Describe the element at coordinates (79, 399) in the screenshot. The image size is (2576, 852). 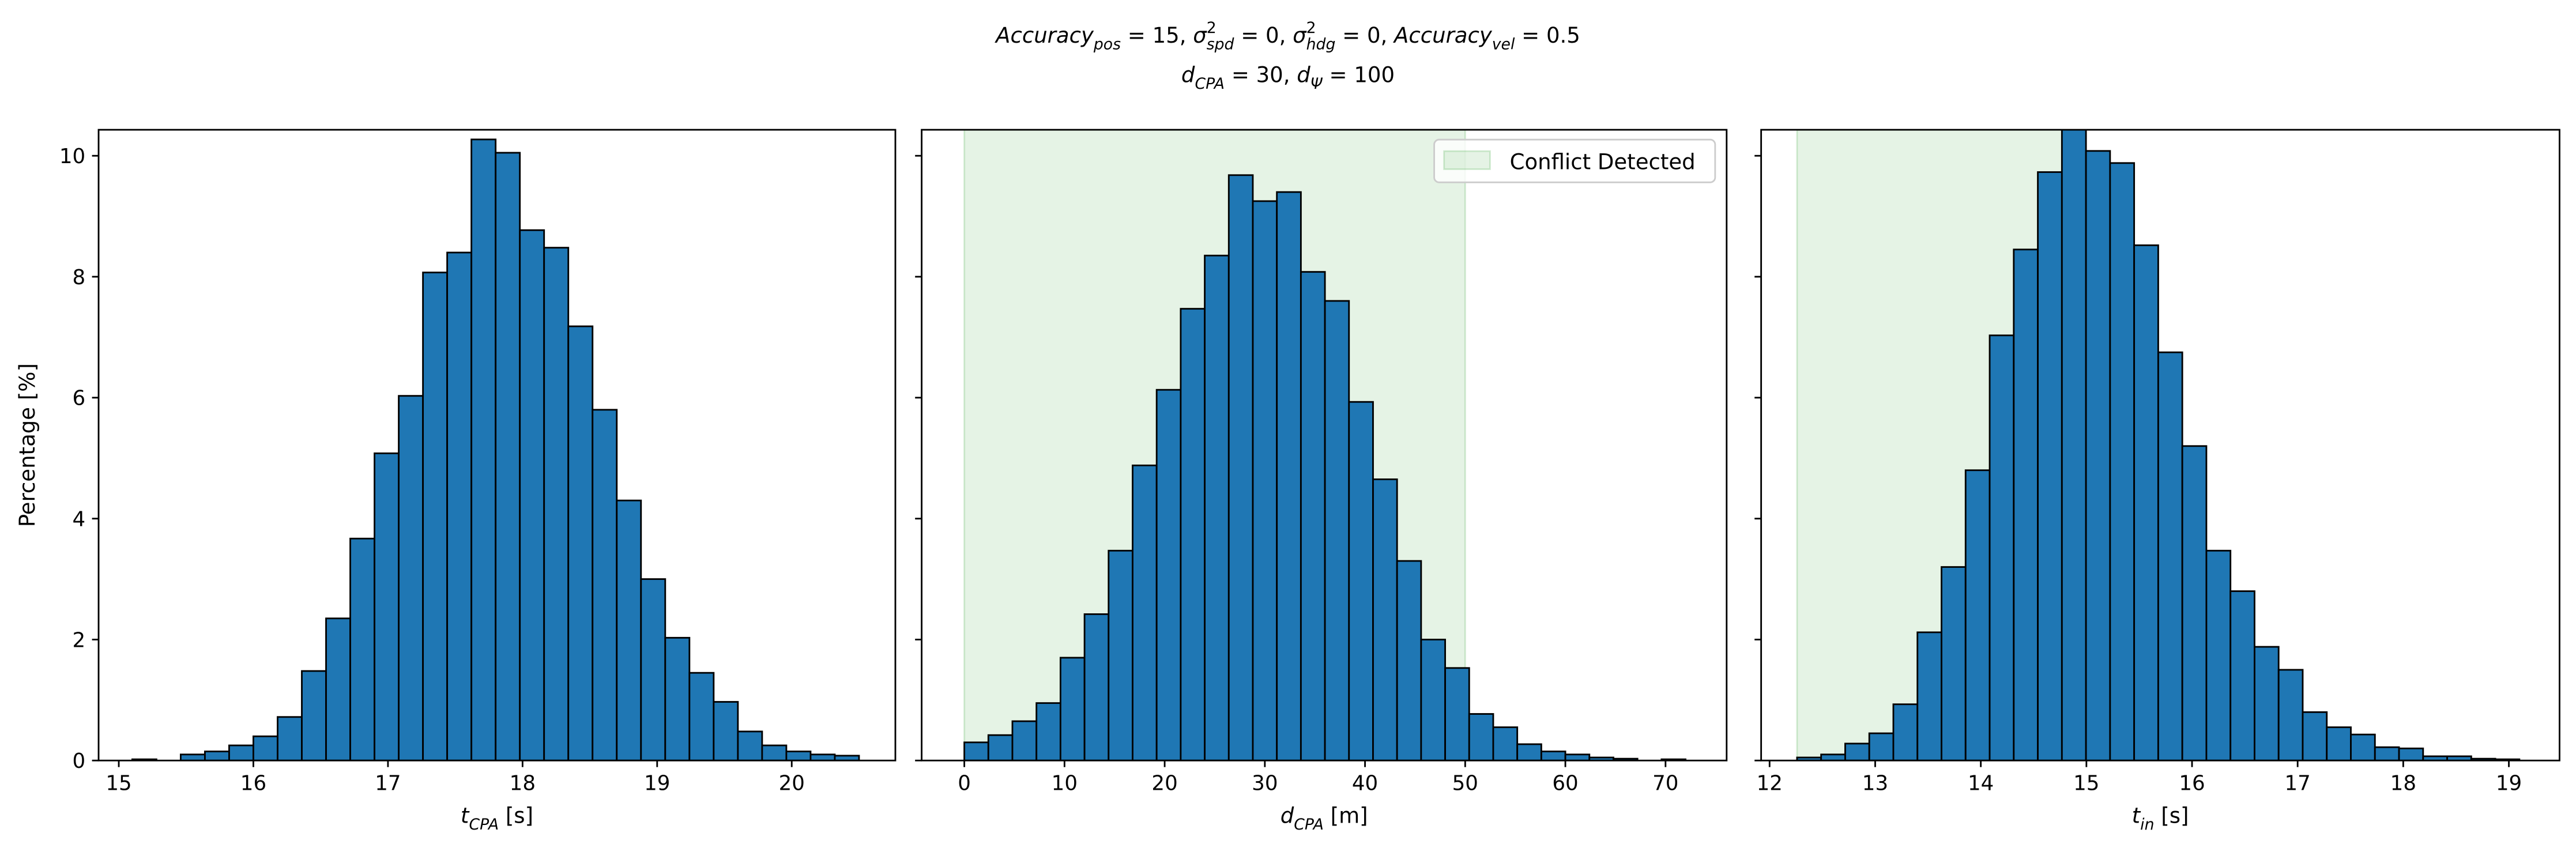
I see `y-tick-label: 6` at that location.